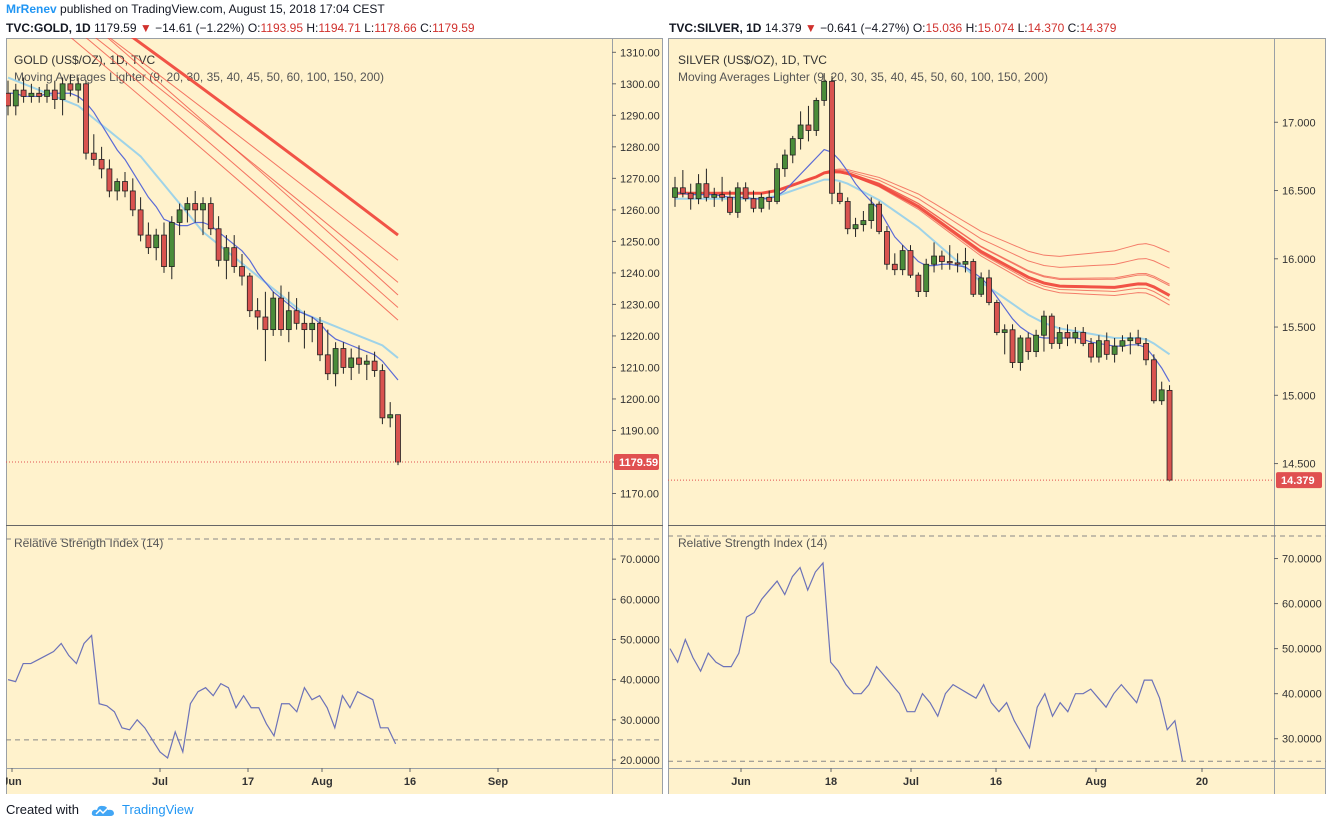  What do you see at coordinates (1299, 465) in the screenshot?
I see `price-tick-label: 14.500` at bounding box center [1299, 465].